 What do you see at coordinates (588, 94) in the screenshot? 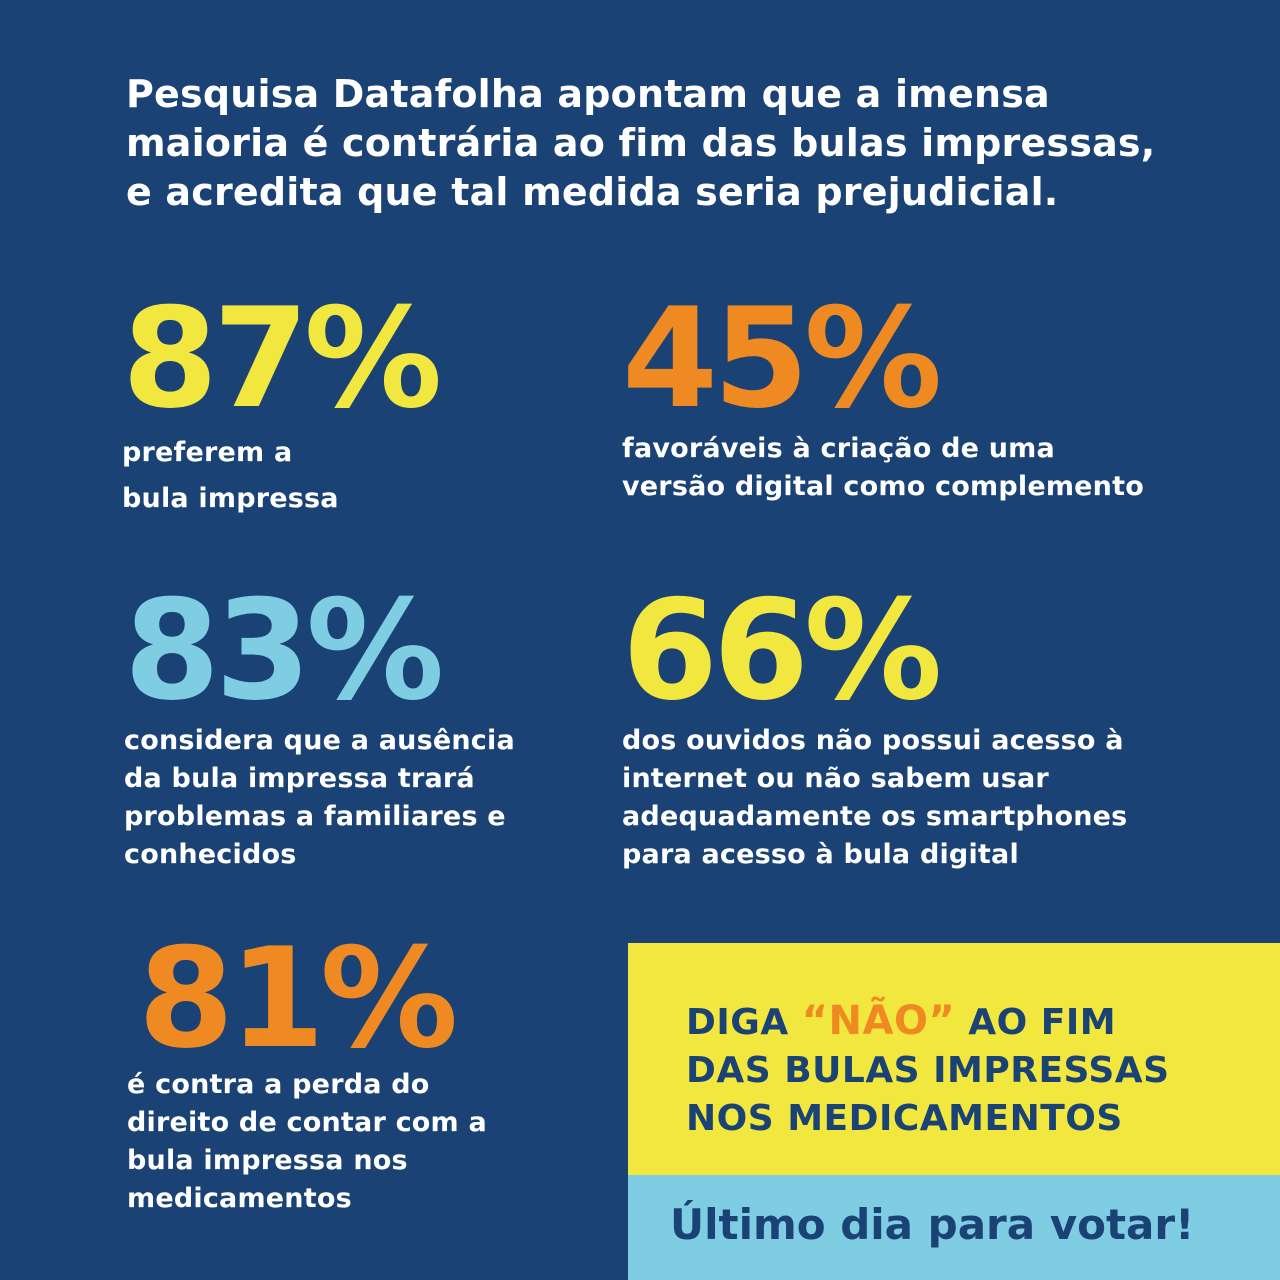
I see `headline-line-1: Pesquisa Datafolha apontam que a imensa` at bounding box center [588, 94].